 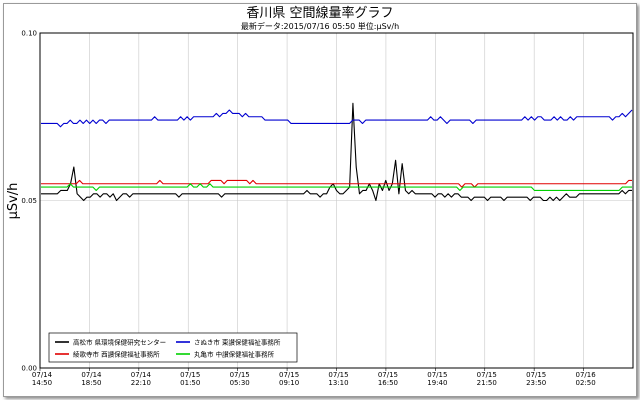 I want to click on x-tick-time: 23:50, so click(x=536, y=383).